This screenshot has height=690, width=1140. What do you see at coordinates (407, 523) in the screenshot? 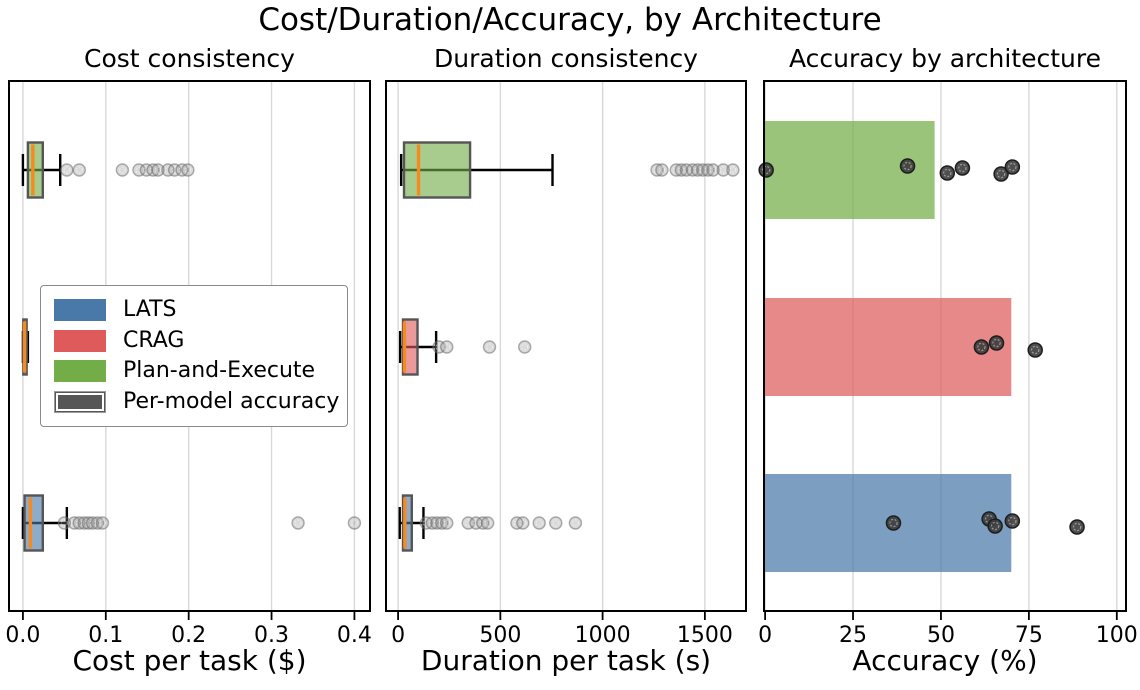
I see `box-lats` at bounding box center [407, 523].